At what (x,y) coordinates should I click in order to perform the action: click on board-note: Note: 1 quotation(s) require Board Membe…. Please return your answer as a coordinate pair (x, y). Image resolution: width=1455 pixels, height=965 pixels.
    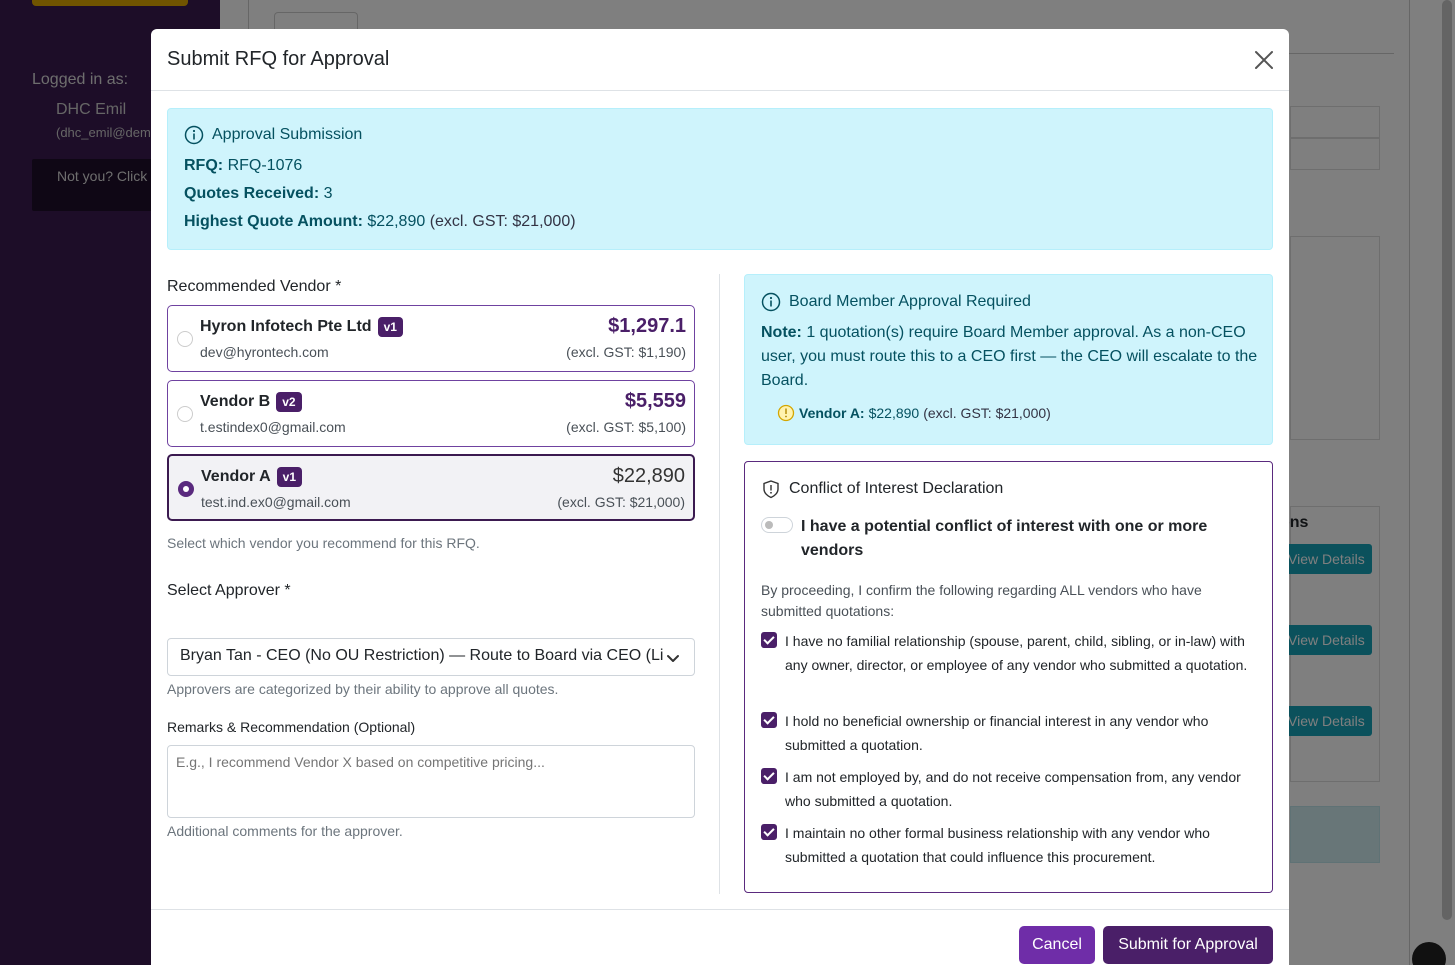
    Looking at the image, I should click on (1011, 357).